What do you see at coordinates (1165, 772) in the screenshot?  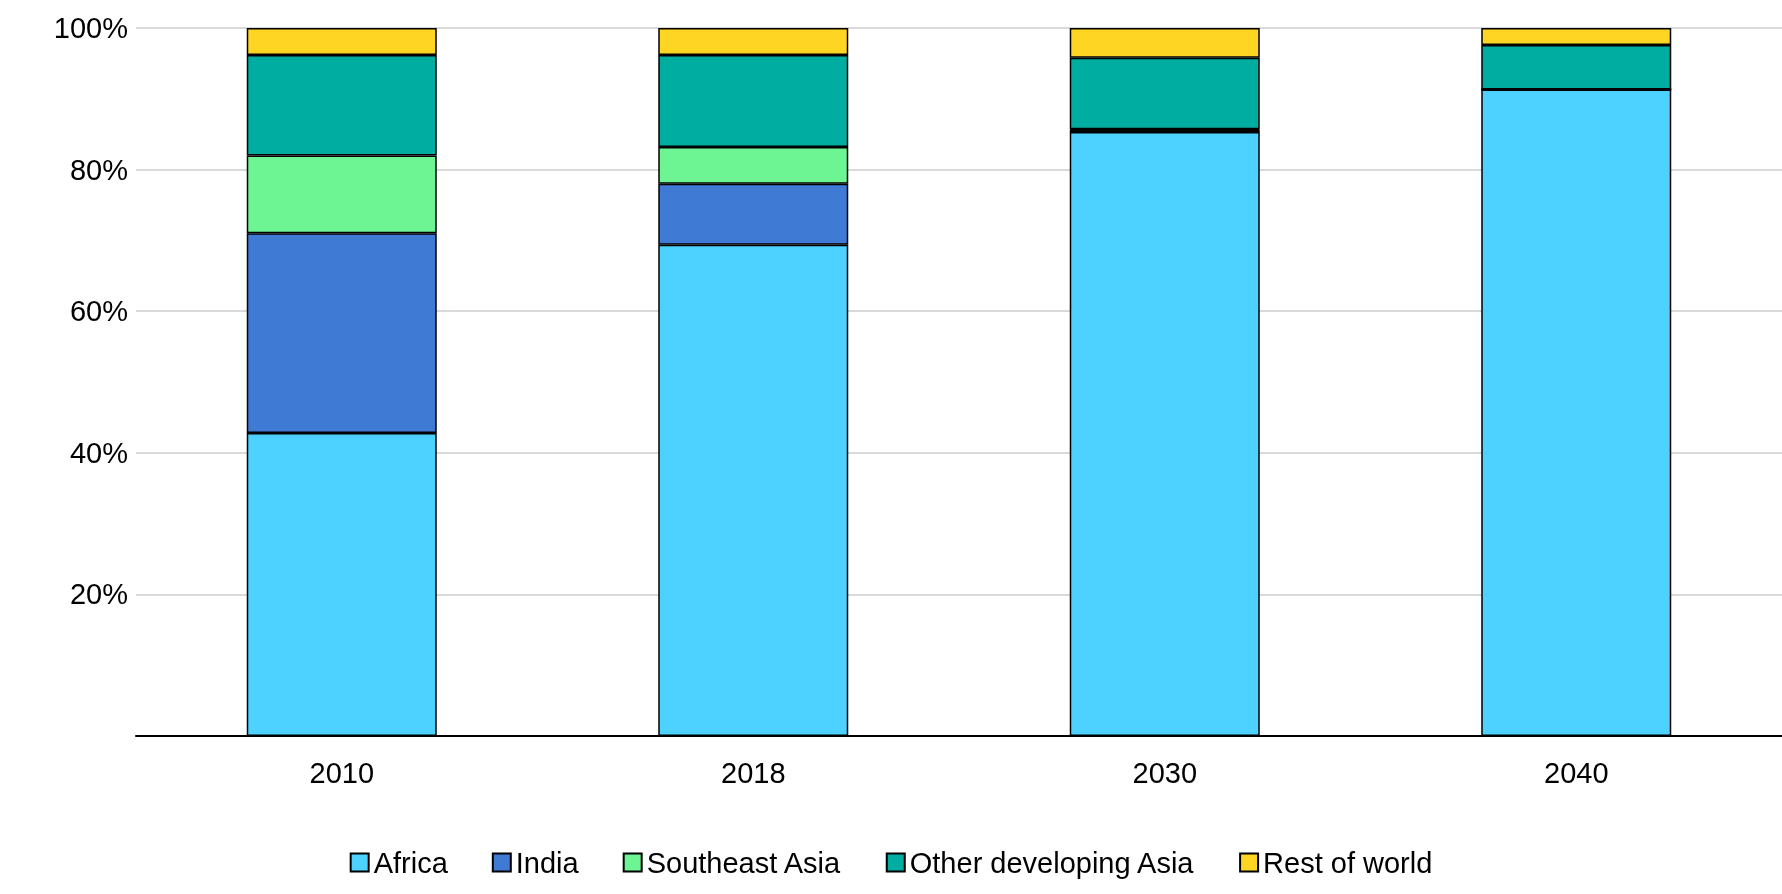 I see `x-tick-label: 2030` at bounding box center [1165, 772].